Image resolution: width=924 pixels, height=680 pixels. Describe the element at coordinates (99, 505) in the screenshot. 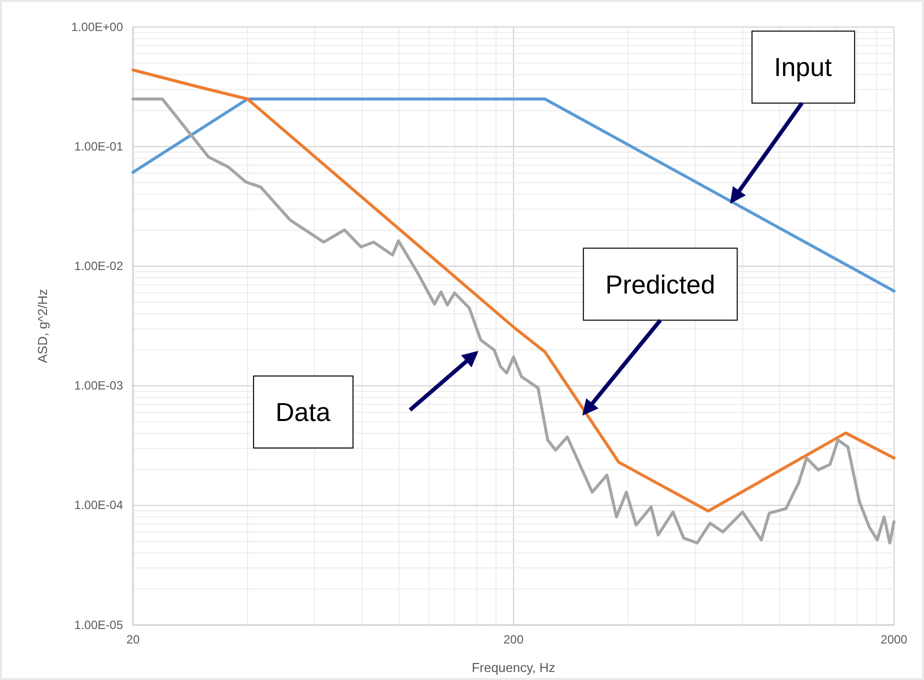

I see `y-tick-label: 1.00E-04` at that location.